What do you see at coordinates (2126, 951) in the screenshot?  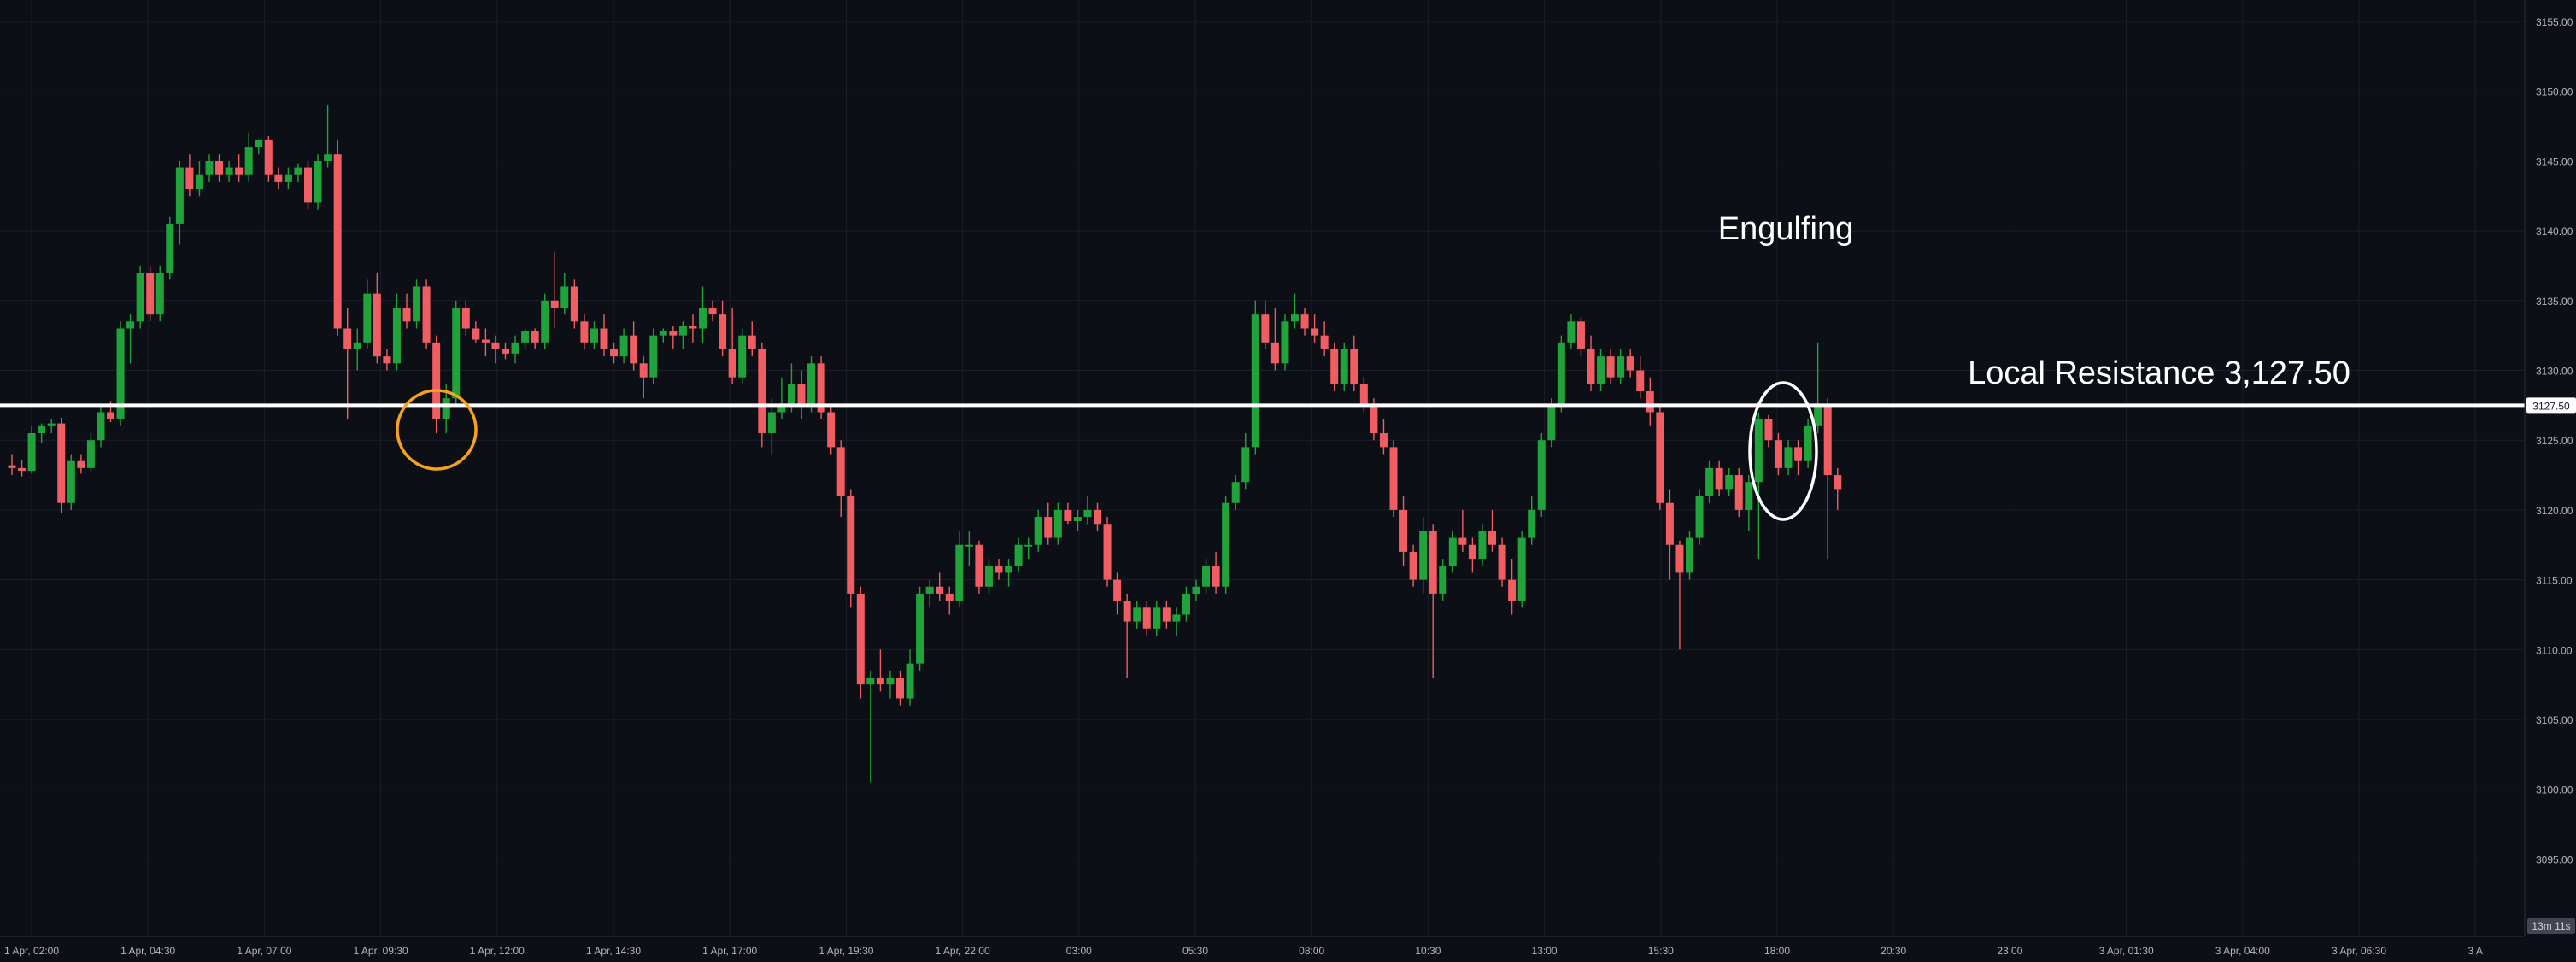 I see `x-tick-label: 3 Apr, 01:30` at bounding box center [2126, 951].